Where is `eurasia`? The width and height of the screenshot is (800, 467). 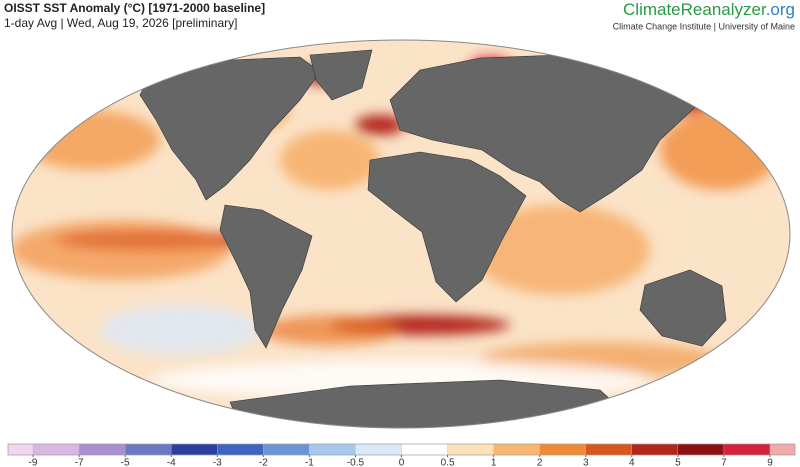
eurasia is located at coordinates (555, 133).